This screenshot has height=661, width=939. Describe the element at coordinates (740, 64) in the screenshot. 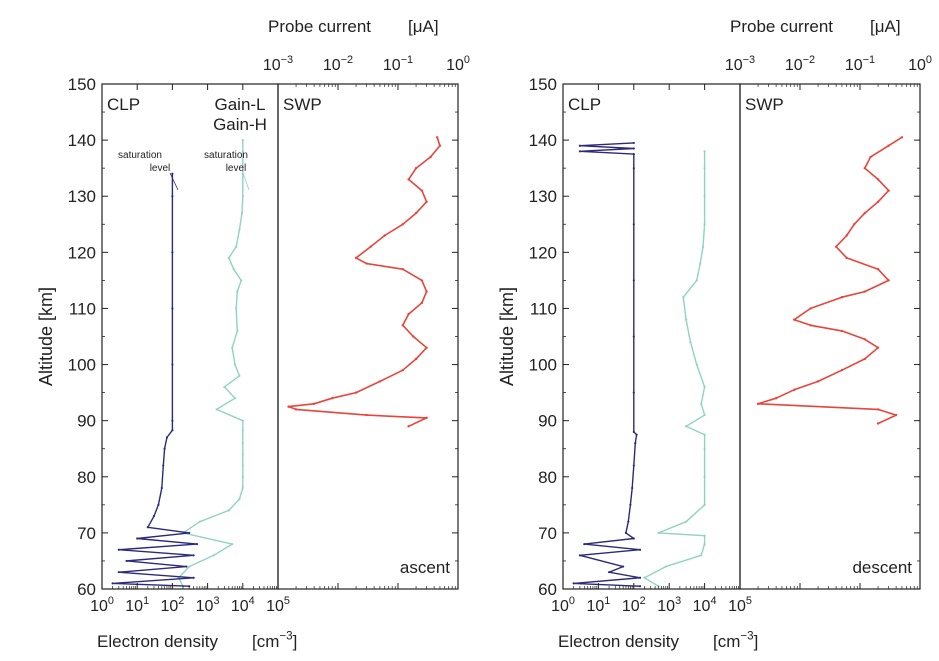

I see `x-tick-label-top: 10⁻³` at that location.